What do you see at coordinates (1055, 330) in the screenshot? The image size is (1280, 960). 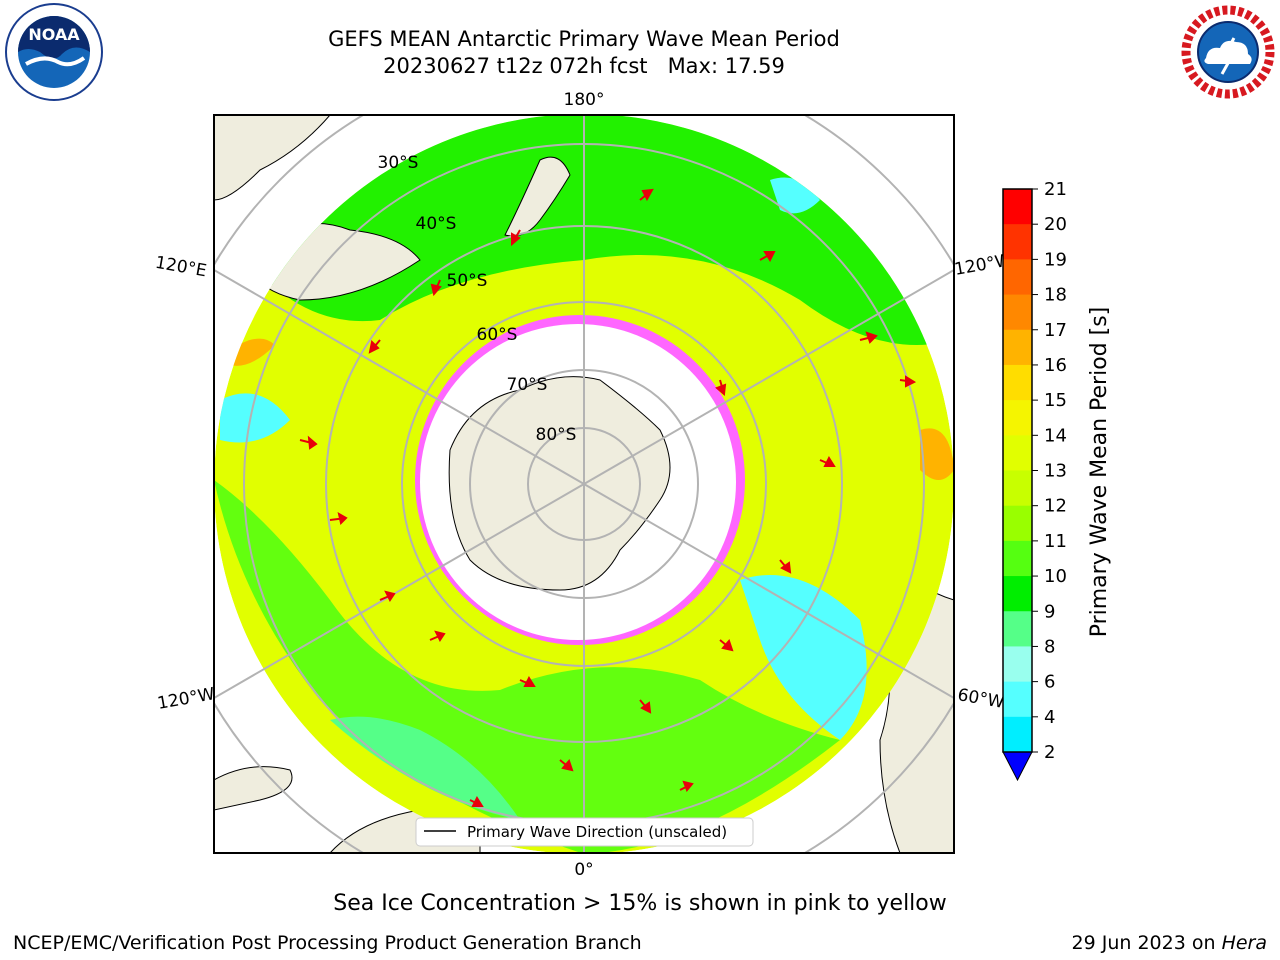 I see `colorbar-tick-label: 17` at bounding box center [1055, 330].